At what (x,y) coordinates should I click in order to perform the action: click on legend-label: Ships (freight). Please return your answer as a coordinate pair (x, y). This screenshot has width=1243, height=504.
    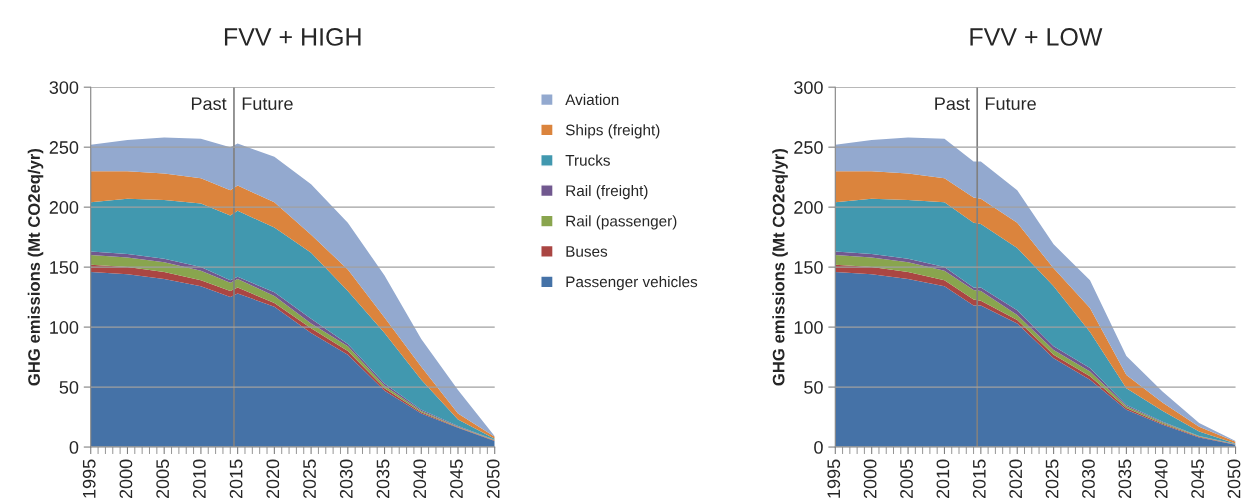
    Looking at the image, I should click on (612, 131).